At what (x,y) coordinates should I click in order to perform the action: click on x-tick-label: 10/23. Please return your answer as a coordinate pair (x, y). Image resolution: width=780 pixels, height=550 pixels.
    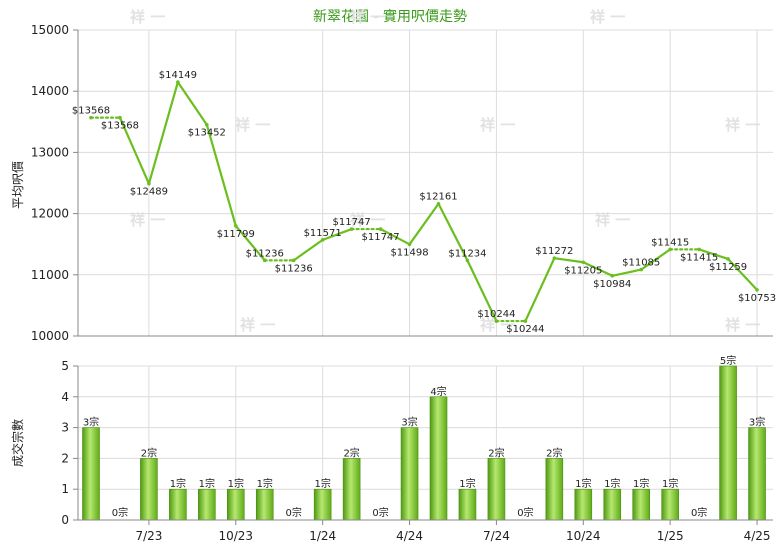
    Looking at the image, I should click on (235, 536).